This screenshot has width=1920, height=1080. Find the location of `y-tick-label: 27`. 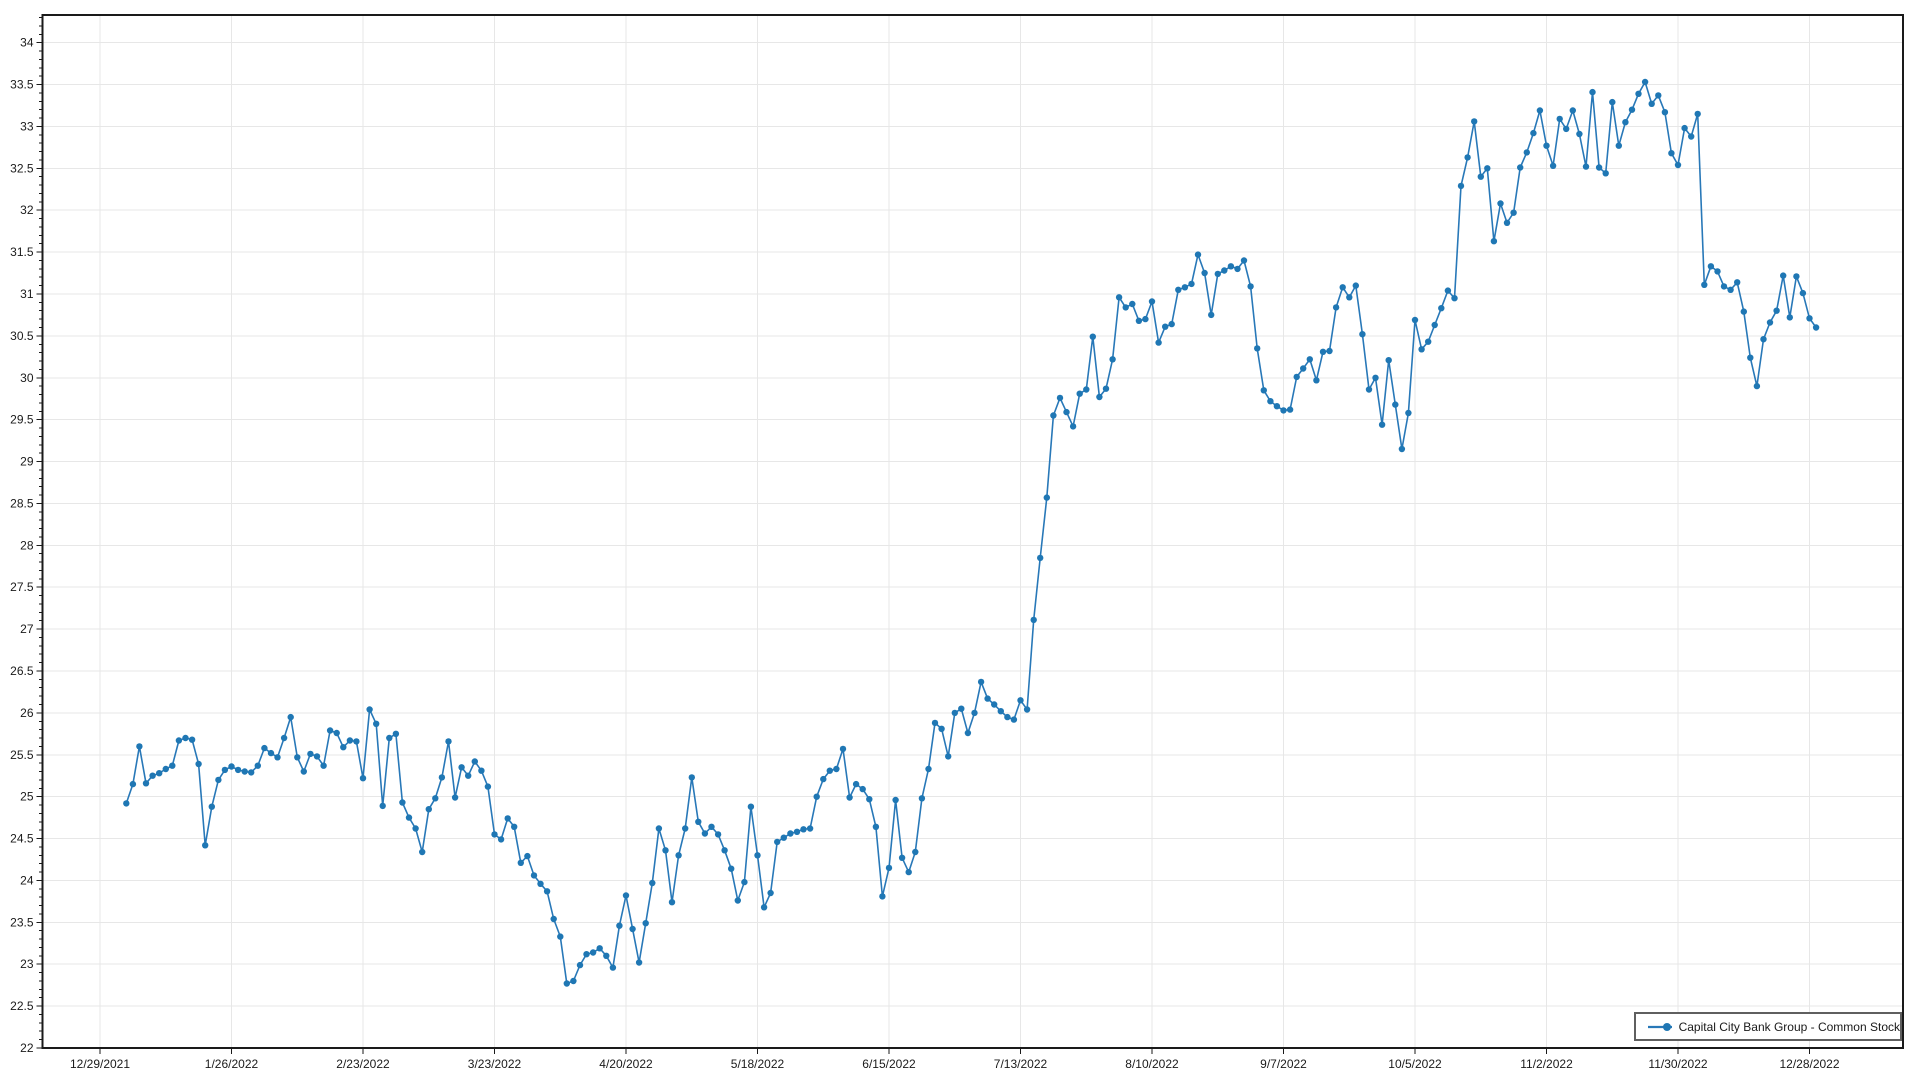

y-tick-label: 27 is located at coordinates (27, 629).